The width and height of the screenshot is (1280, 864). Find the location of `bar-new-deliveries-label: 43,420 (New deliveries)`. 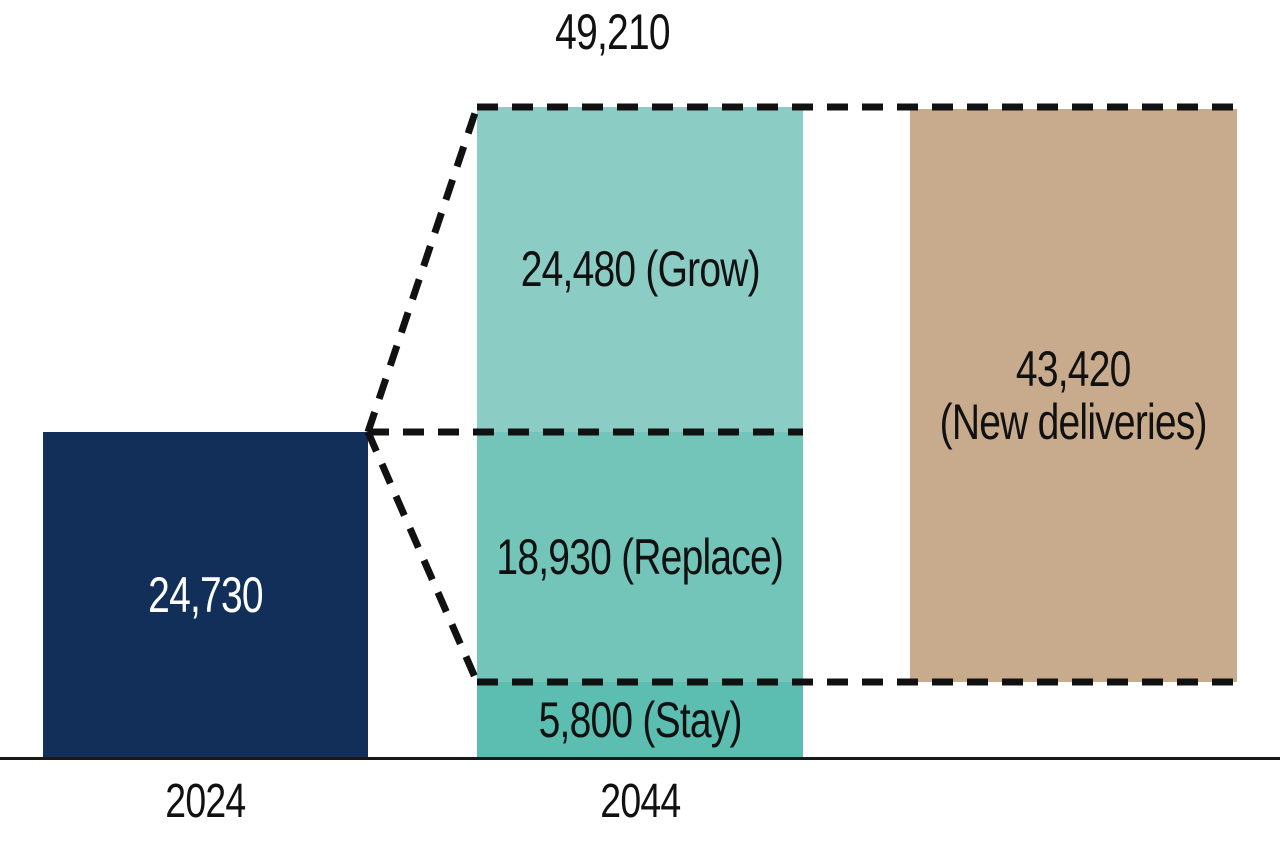

bar-new-deliveries-label: 43,420 (New deliveries) is located at coordinates (1073, 395).